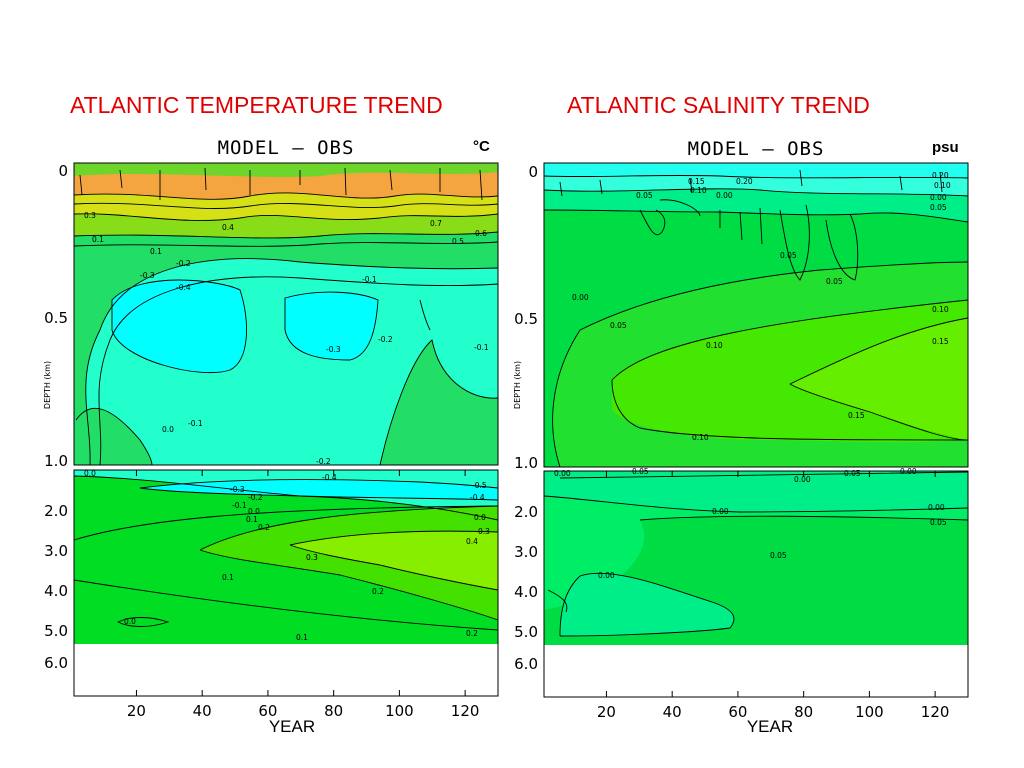 This screenshot has width=1024, height=768. Describe the element at coordinates (744, 181) in the screenshot. I see `sal-label-0.20: 0.20` at that location.